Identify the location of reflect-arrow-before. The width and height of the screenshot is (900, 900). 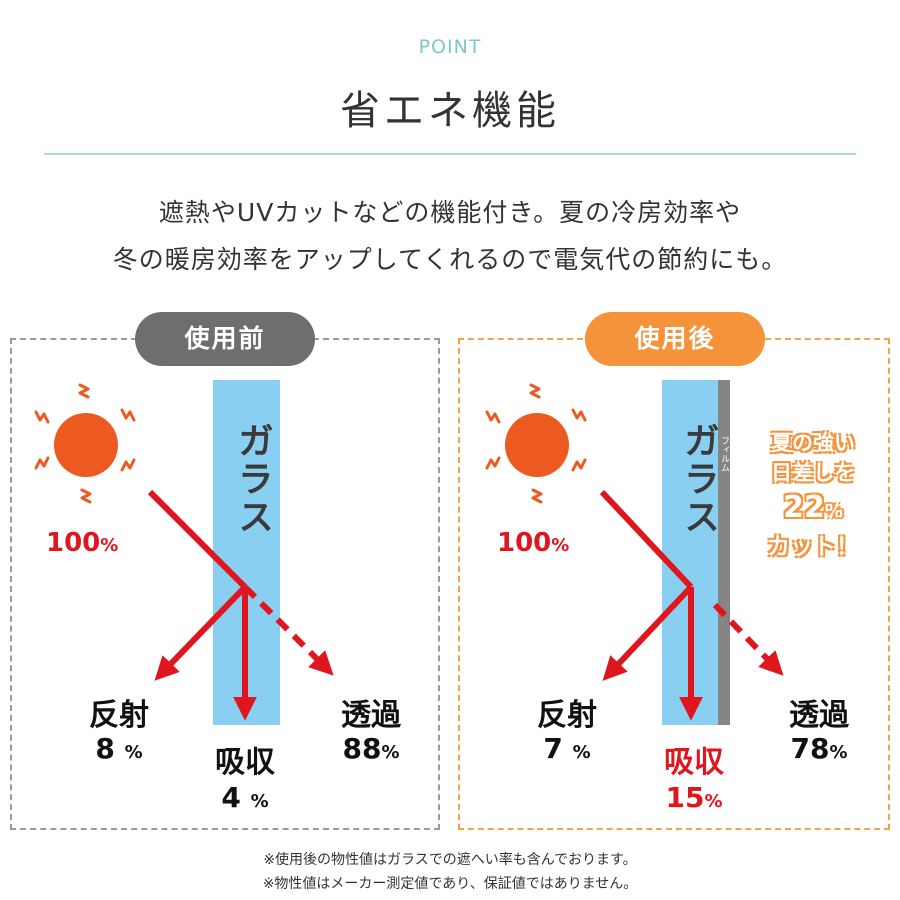
(201, 632).